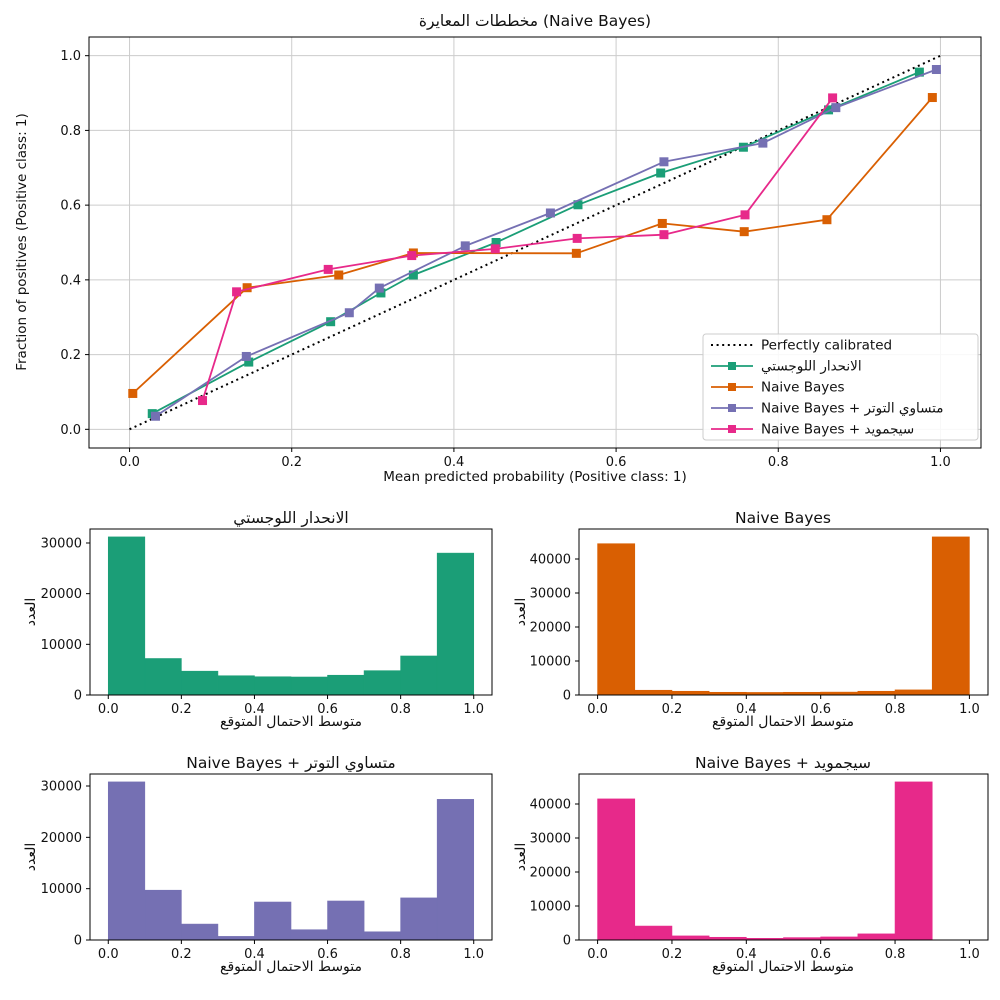 The image size is (1000, 1000). What do you see at coordinates (291, 722) in the screenshot?
I see `hist-logistic-xlabel: متوسط الاحتمال المتوقع` at bounding box center [291, 722].